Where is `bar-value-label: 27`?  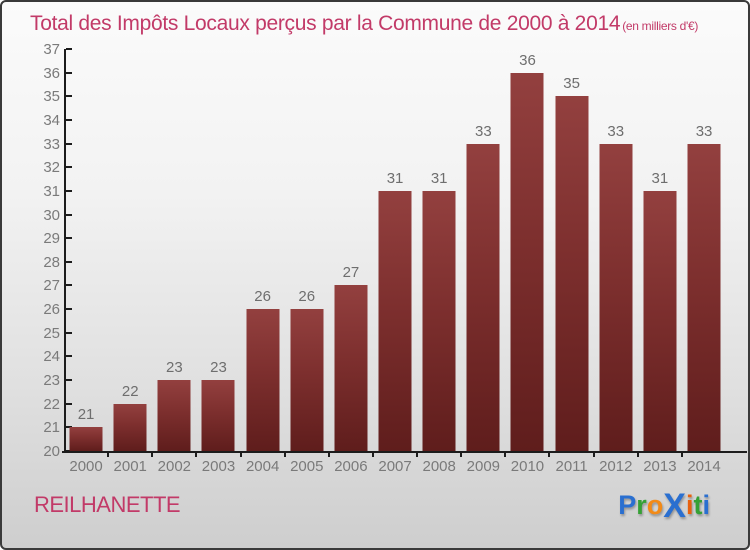
bar-value-label: 27 is located at coordinates (351, 273).